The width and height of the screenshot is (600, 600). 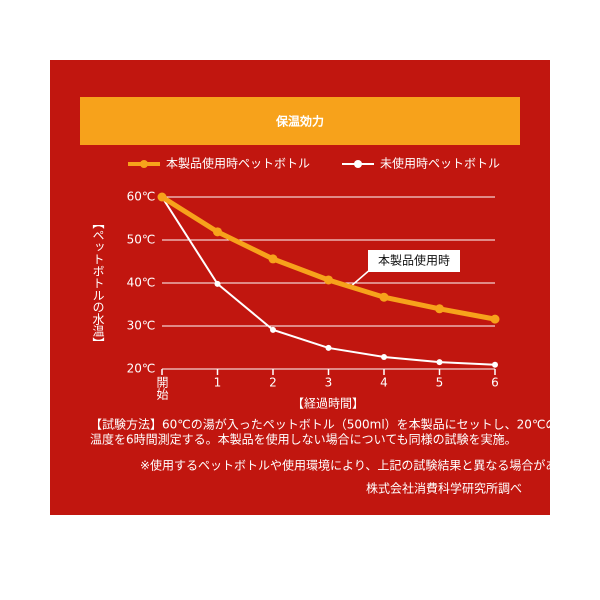 I want to click on chart-title: 保温効力, so click(x=299, y=121).